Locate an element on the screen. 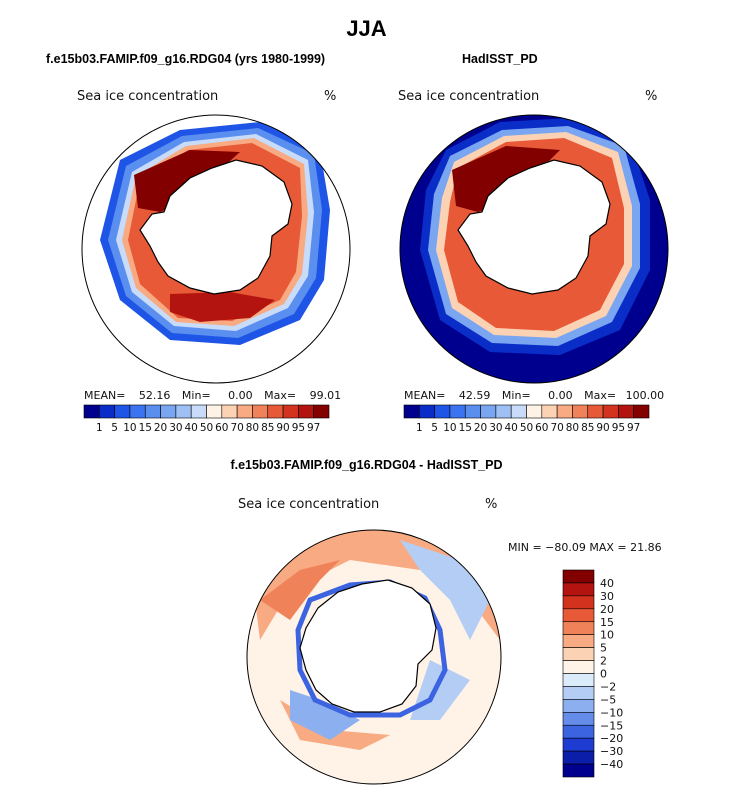  left-colorbar-tick-label: 97 is located at coordinates (313, 428).